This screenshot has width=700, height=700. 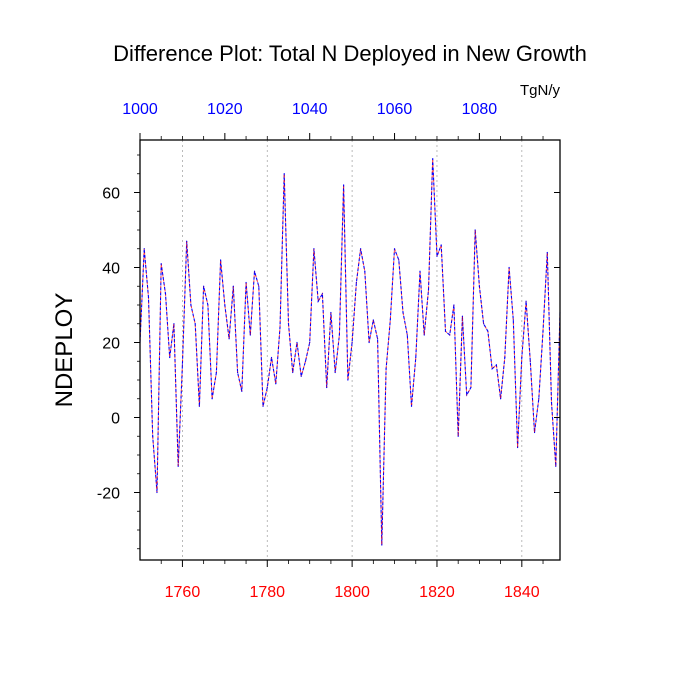 What do you see at coordinates (267, 592) in the screenshot?
I see `x-bottom-tick-label: 1780` at bounding box center [267, 592].